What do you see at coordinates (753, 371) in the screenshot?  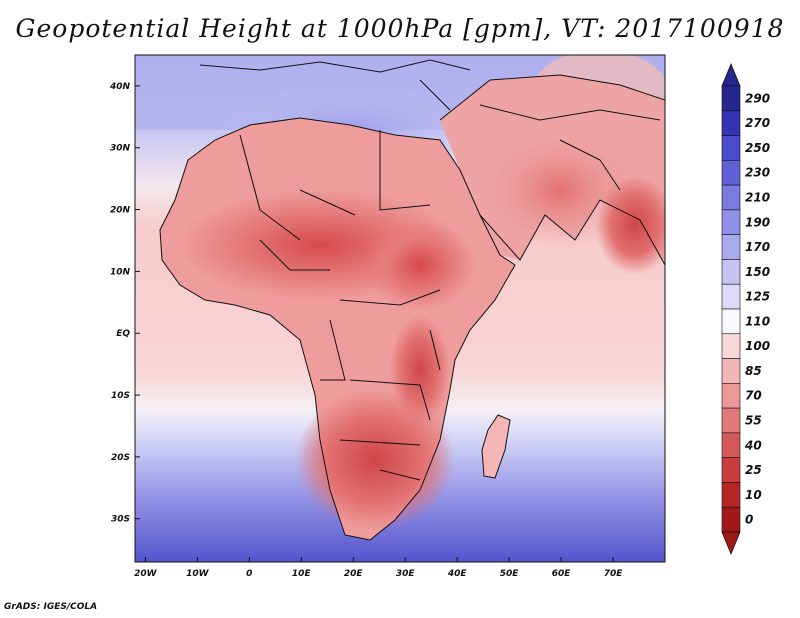 I see `colorbar-label: 85` at bounding box center [753, 371].